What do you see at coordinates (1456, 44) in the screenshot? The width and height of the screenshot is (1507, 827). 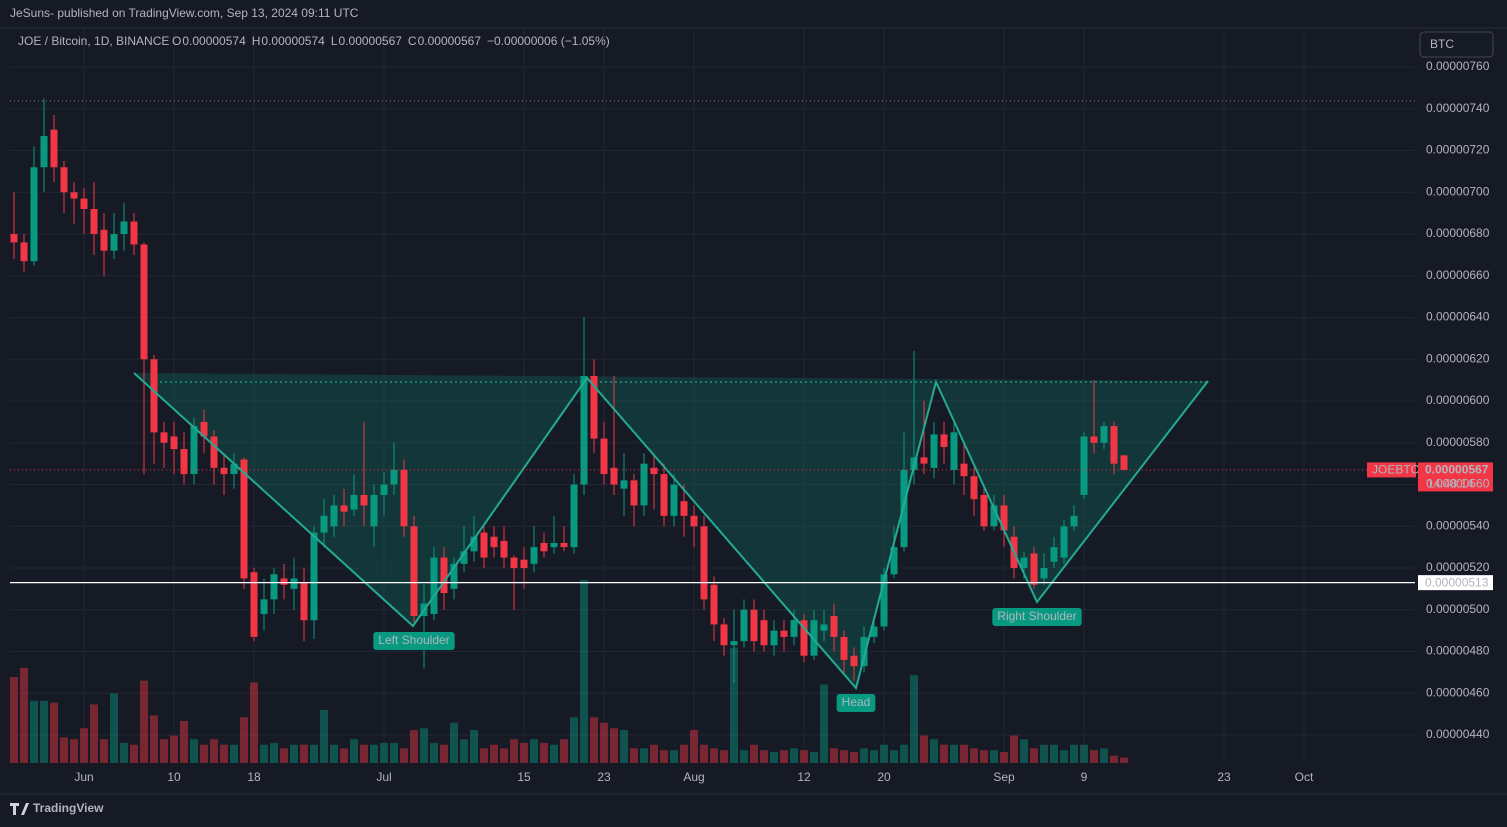 I see `currency-button` at bounding box center [1456, 44].